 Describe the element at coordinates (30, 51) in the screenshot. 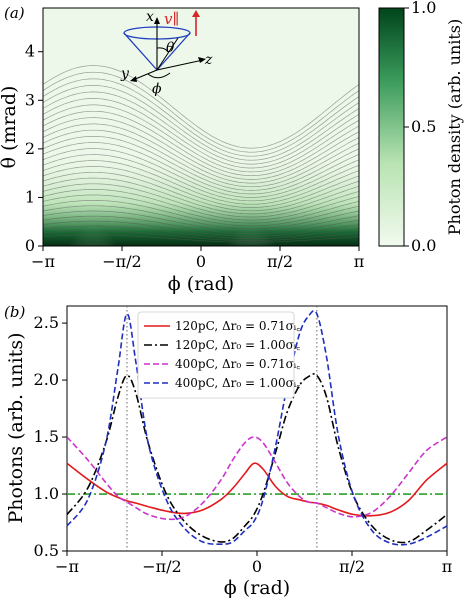

I see `y-tick-label: 4` at that location.